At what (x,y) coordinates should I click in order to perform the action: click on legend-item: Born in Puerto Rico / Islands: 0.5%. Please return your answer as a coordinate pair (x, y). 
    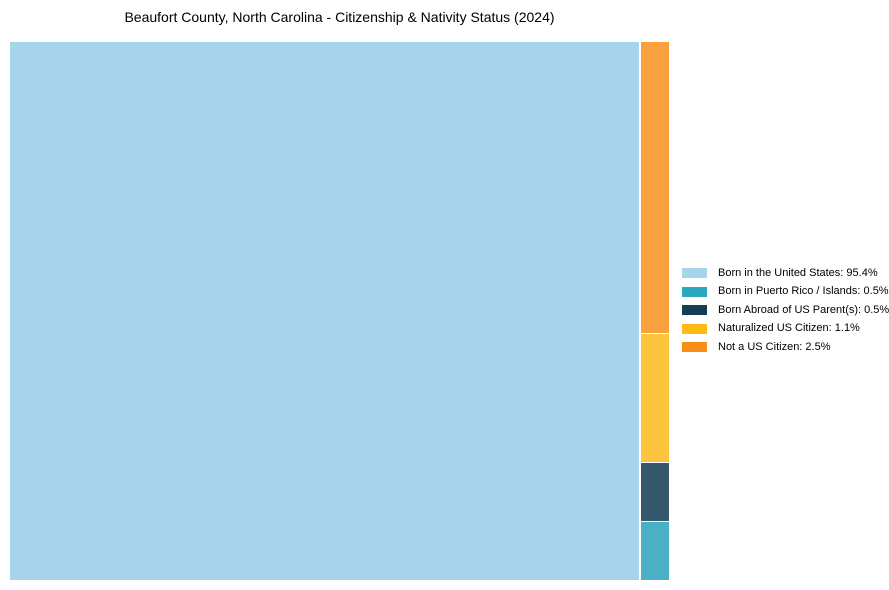
    Looking at the image, I should click on (785, 291).